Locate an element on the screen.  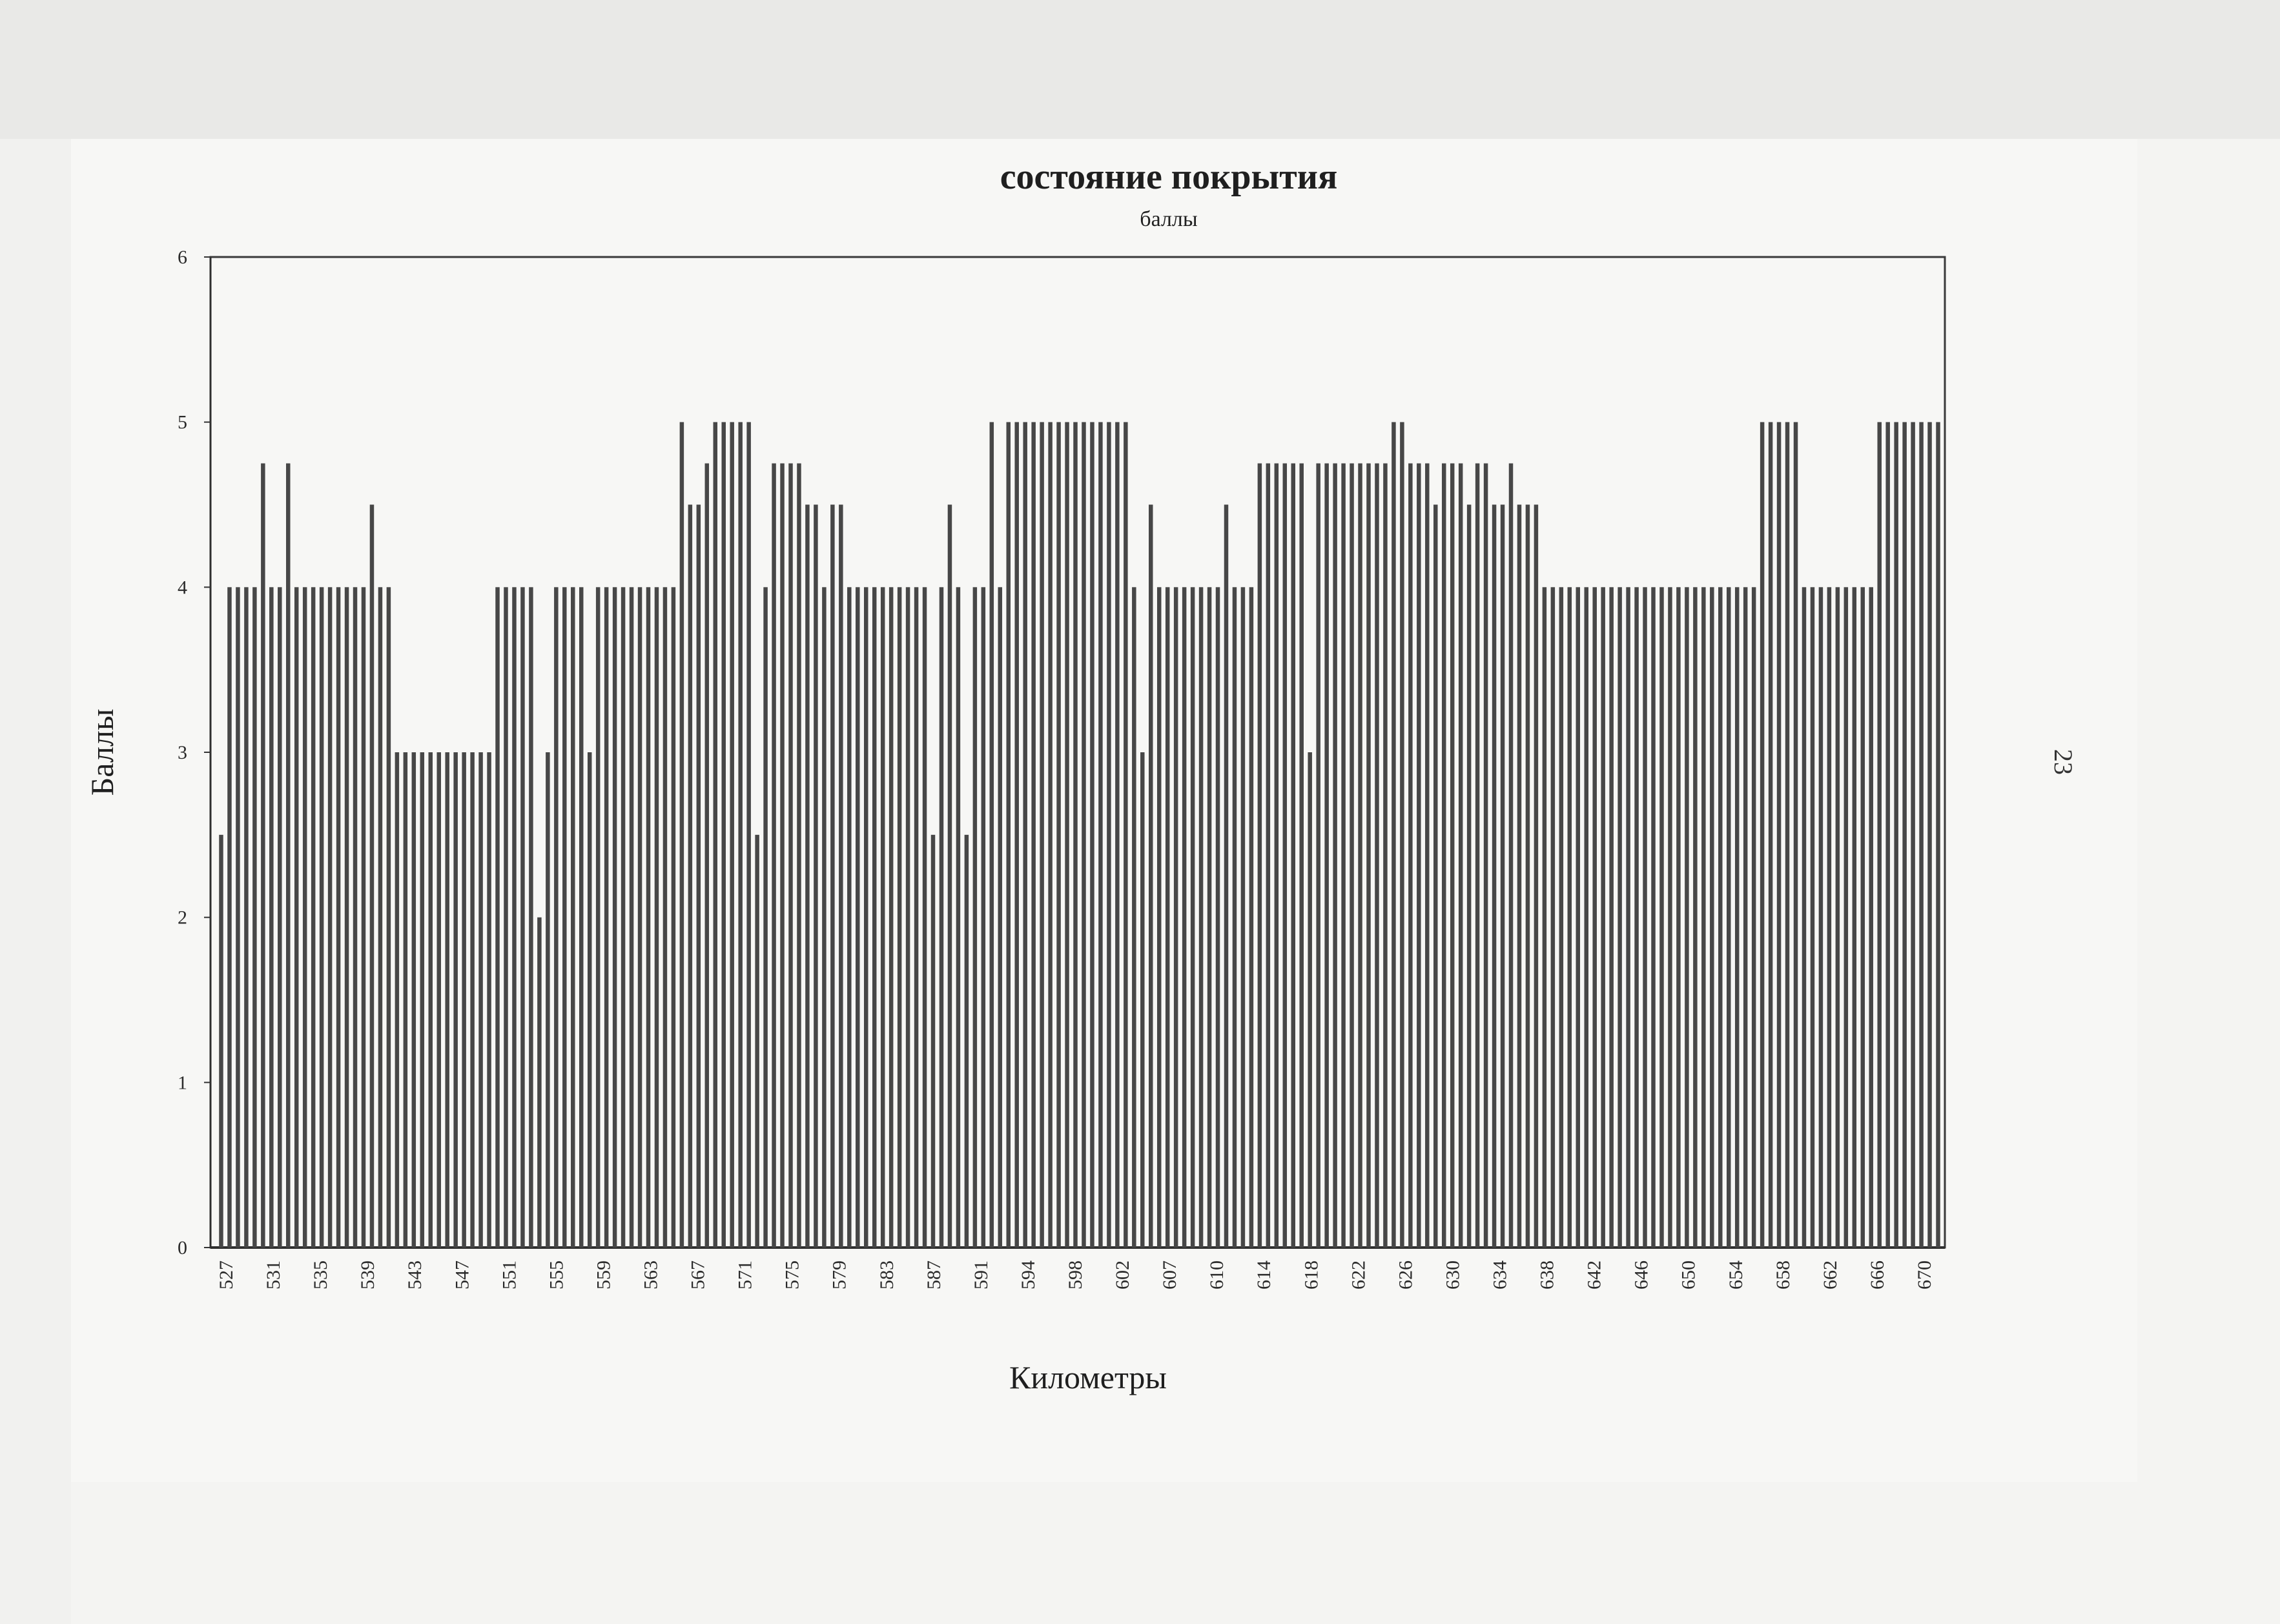
x-tick-label-527: 527 is located at coordinates (226, 1275).